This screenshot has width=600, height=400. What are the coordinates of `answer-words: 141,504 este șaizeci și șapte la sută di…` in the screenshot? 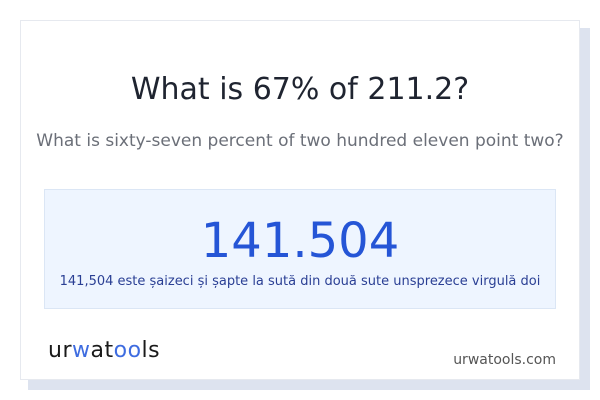 It's located at (300, 281).